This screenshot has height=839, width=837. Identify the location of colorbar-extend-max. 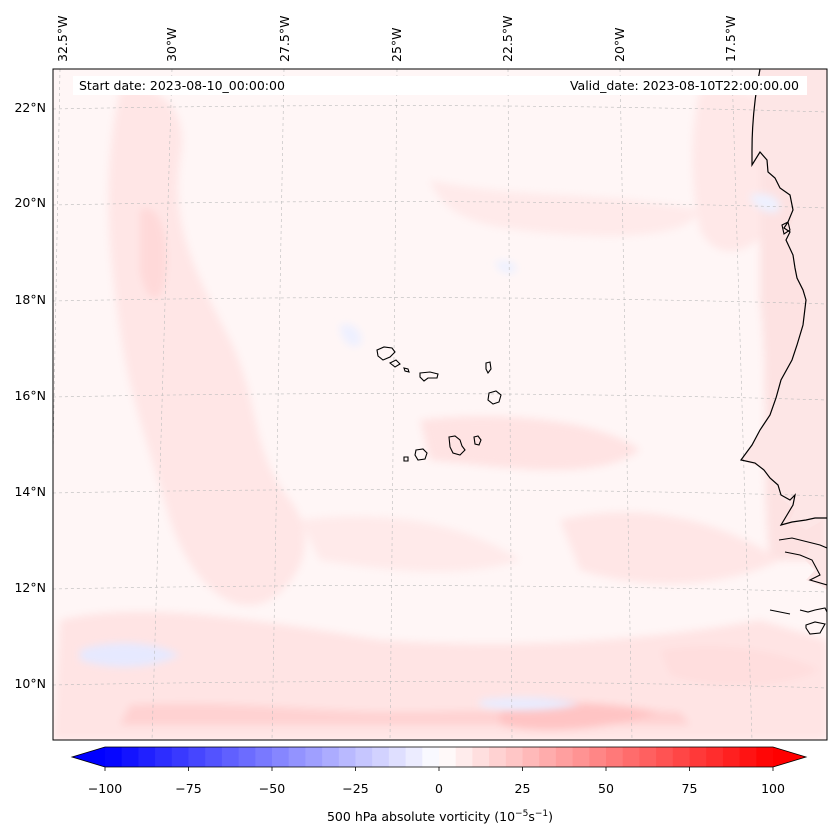
(789, 757).